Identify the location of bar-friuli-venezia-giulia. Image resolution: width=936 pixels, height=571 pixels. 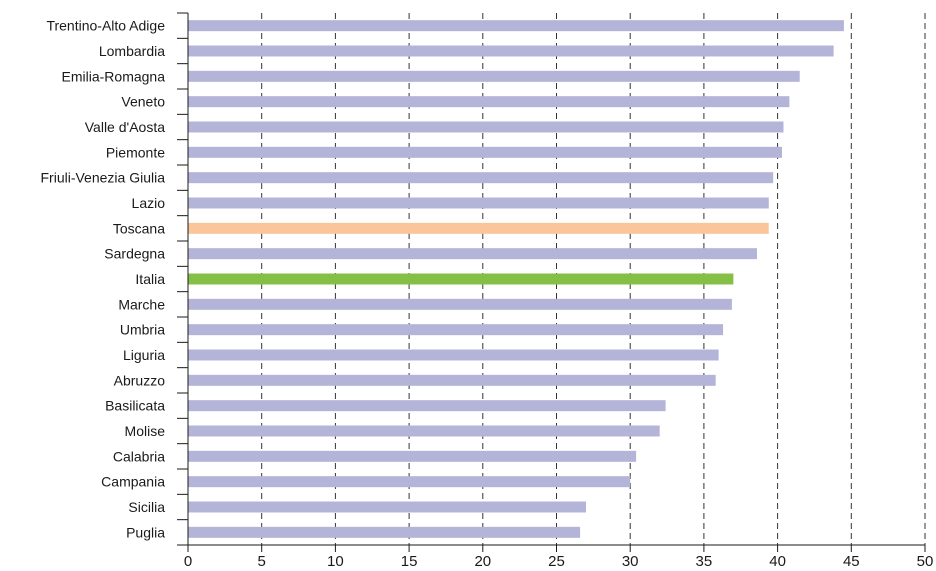
(481, 178).